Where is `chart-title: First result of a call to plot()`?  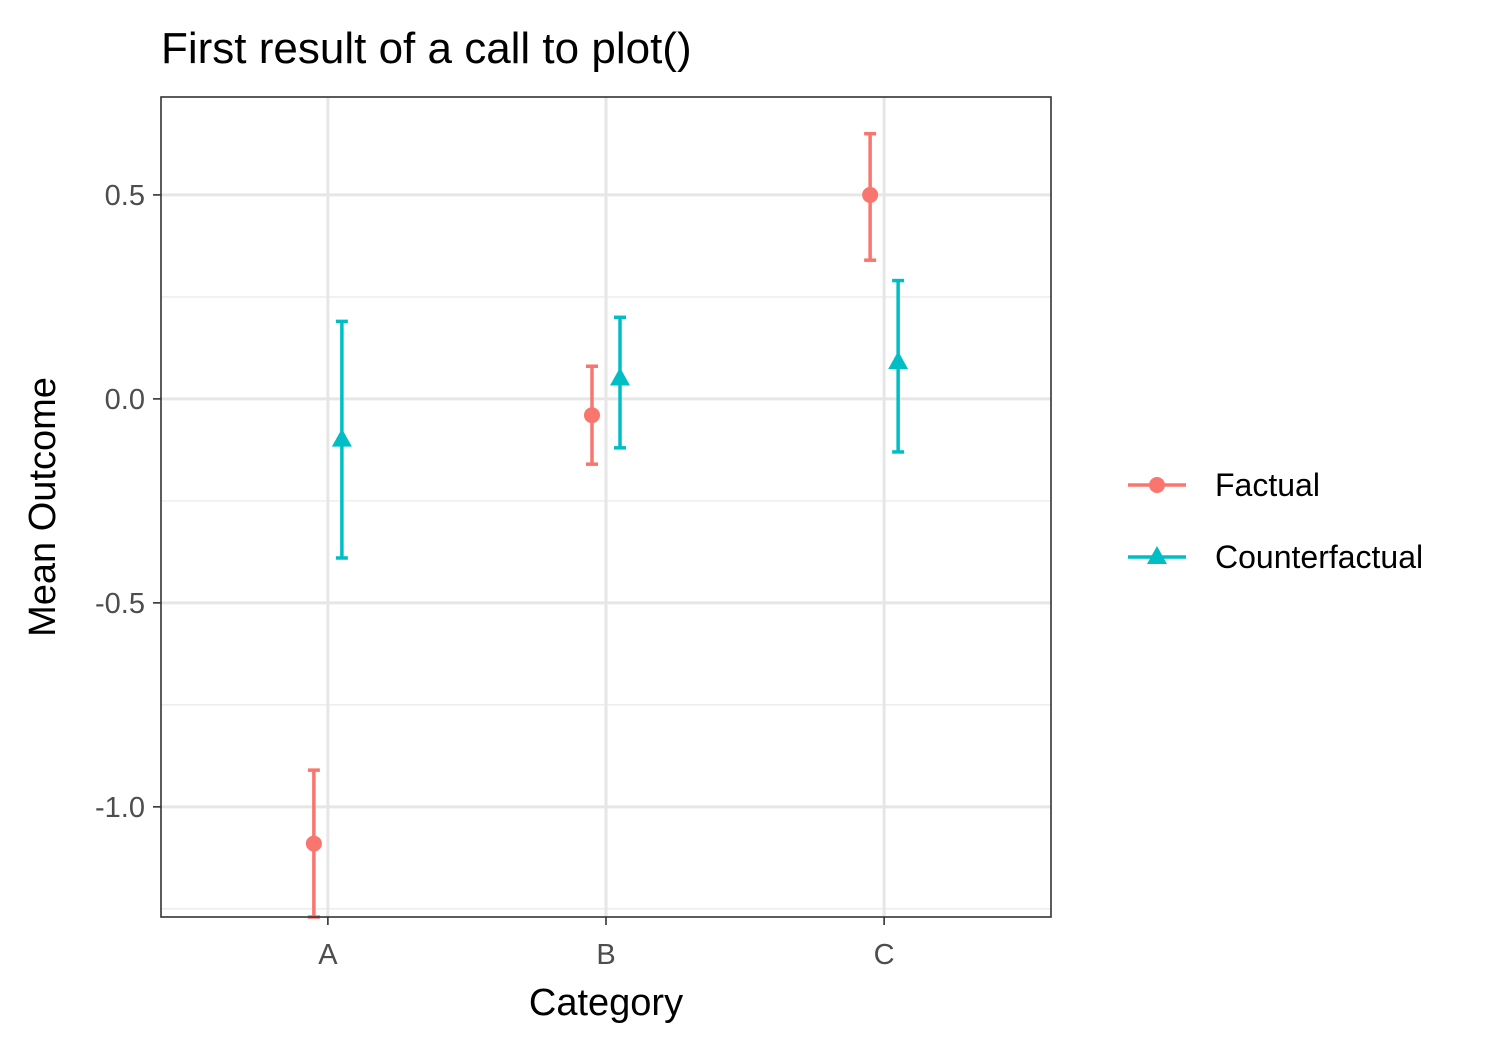
chart-title: First result of a call to plot() is located at coordinates (426, 48).